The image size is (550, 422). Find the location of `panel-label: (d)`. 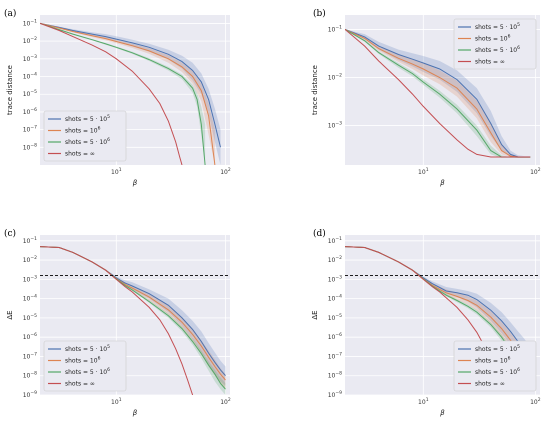

panel-label: (d) is located at coordinates (319, 233).